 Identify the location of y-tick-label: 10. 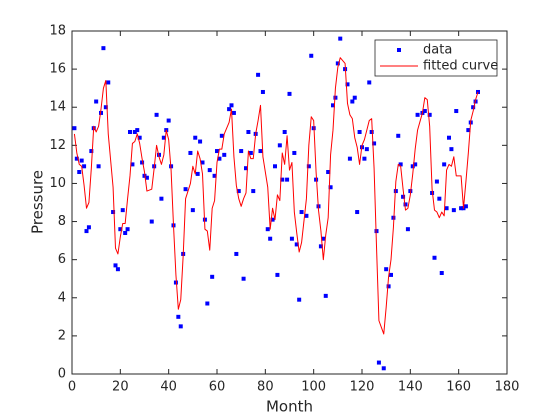
(57, 183).